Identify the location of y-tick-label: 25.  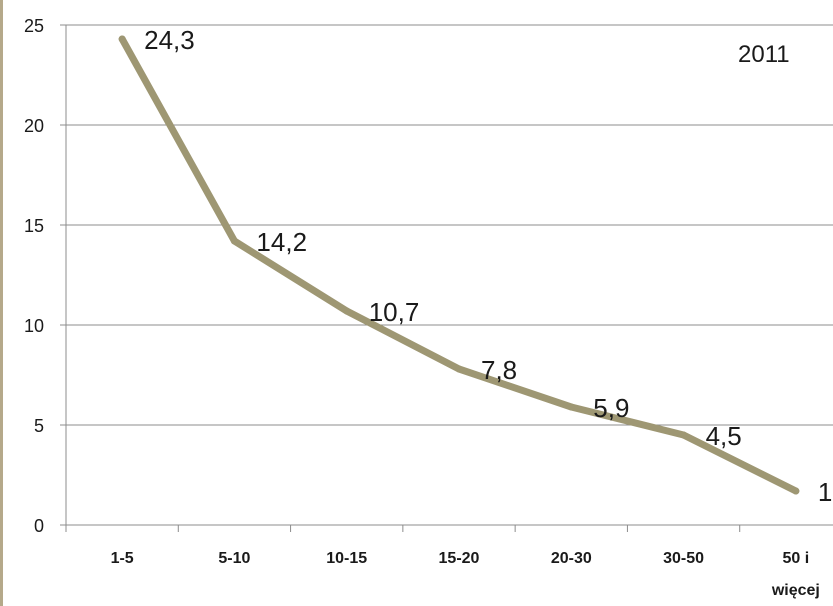
(34, 26).